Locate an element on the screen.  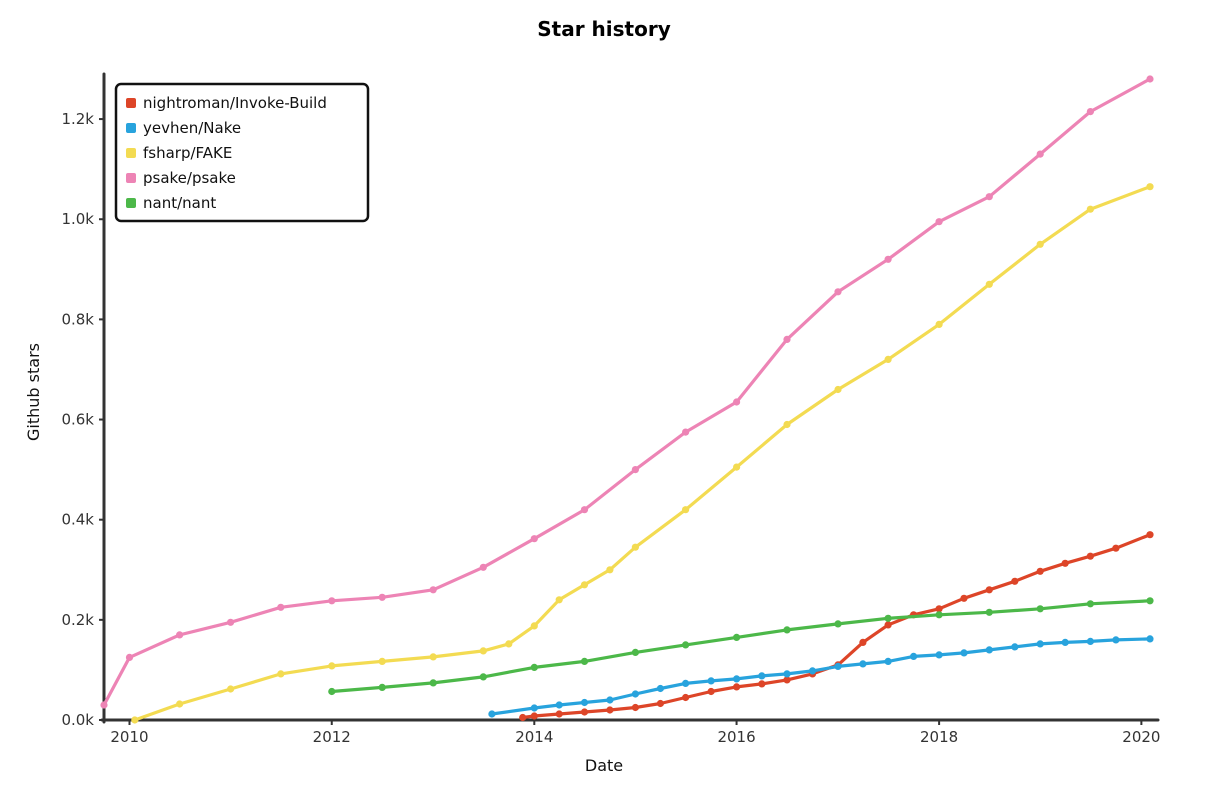
y-tick-label: 0.0k is located at coordinates (77, 720).